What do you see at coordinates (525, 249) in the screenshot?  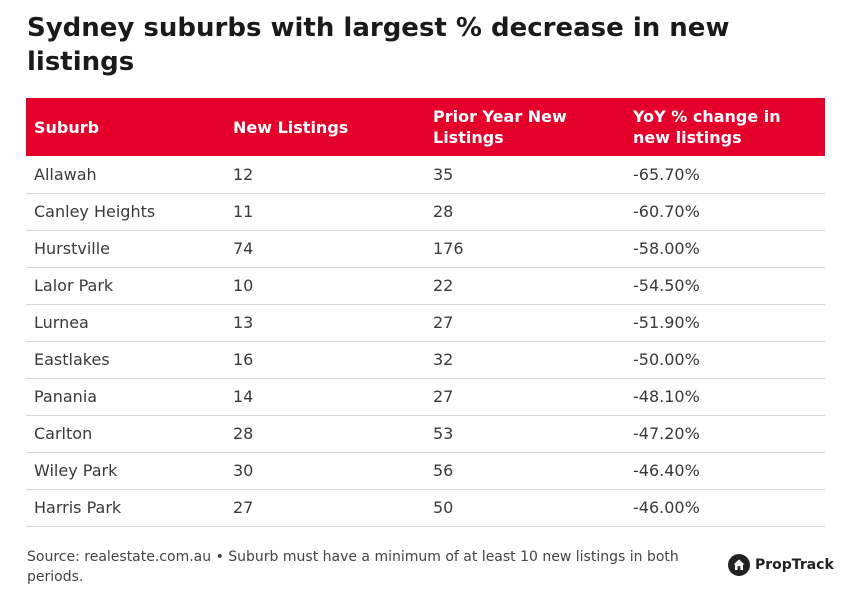 I see `cell-prior-year: 176` at bounding box center [525, 249].